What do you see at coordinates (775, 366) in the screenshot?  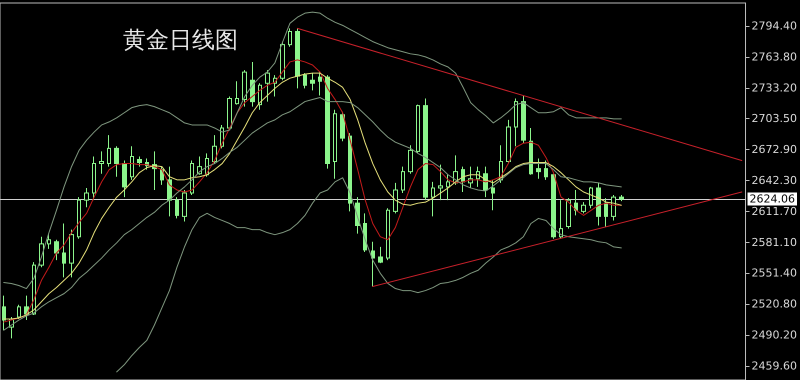 I see `y-tick-label: 2459.60` at bounding box center [775, 366].